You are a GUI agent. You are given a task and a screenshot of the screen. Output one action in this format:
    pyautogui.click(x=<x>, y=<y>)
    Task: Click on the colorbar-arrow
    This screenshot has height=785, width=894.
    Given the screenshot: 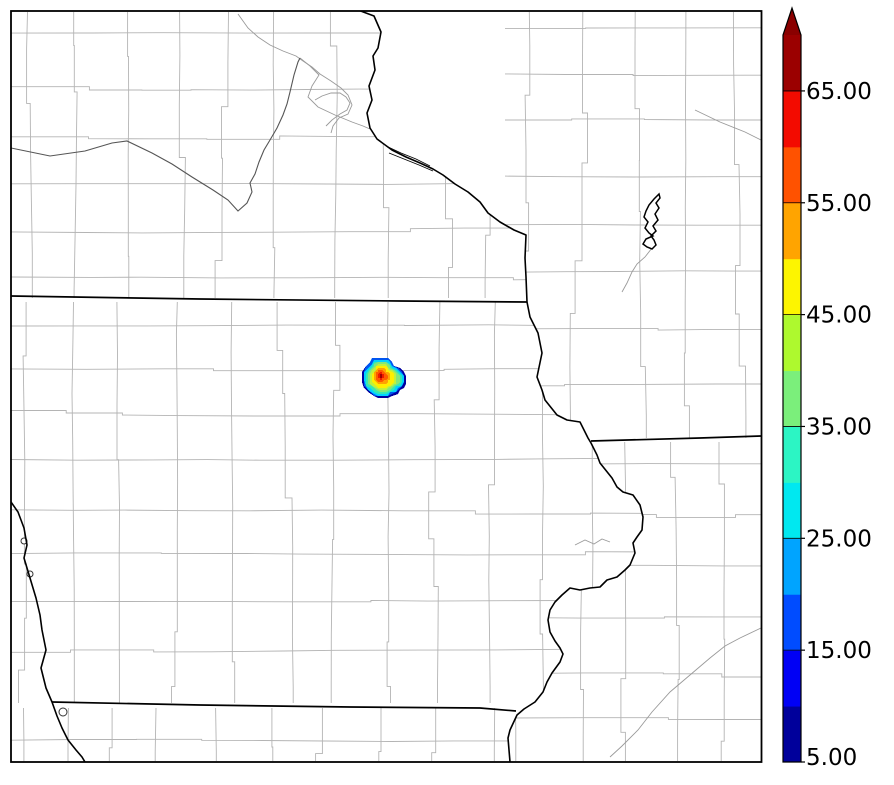 What is the action you would take?
    pyautogui.click(x=792, y=21)
    